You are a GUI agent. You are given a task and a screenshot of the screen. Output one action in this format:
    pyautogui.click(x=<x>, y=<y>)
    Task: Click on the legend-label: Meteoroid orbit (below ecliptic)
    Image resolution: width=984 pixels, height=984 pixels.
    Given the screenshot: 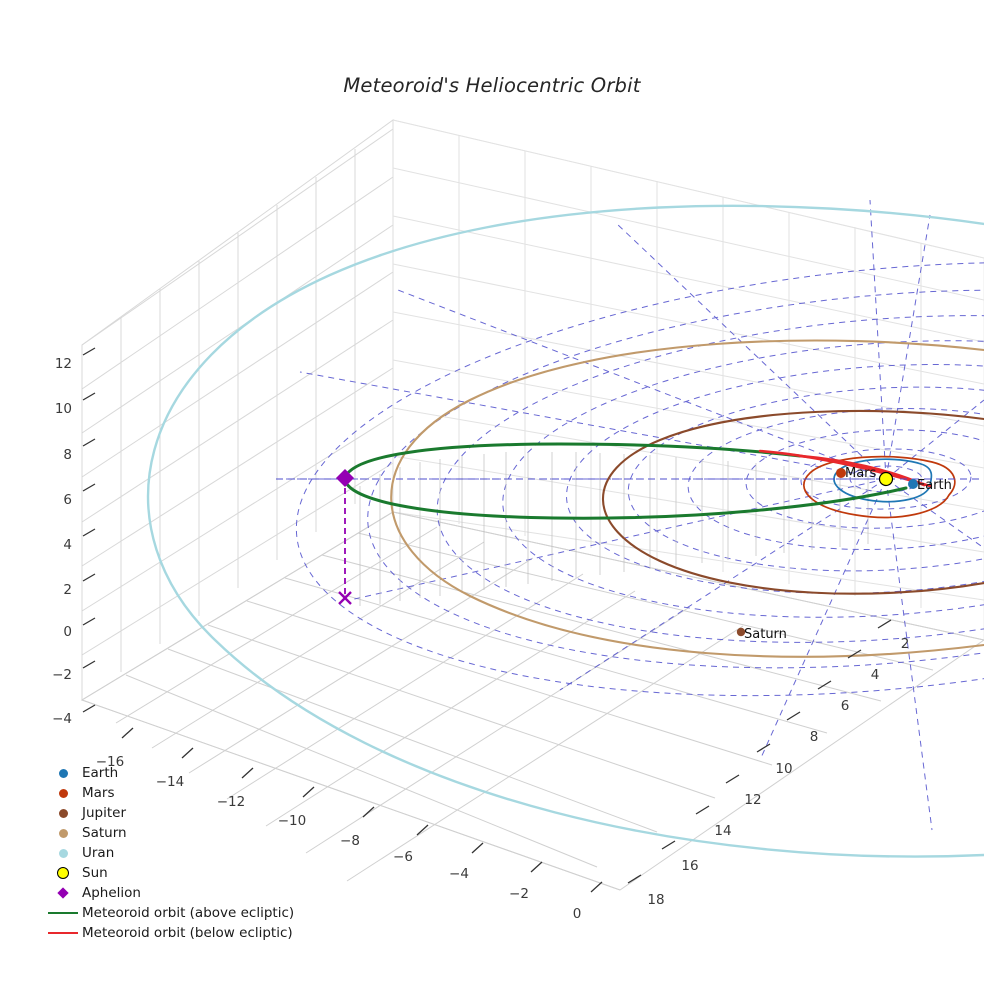 What is the action you would take?
    pyautogui.click(x=187, y=933)
    